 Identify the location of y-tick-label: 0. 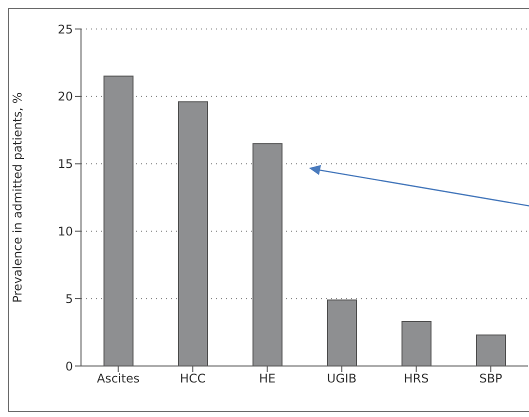
(69, 366).